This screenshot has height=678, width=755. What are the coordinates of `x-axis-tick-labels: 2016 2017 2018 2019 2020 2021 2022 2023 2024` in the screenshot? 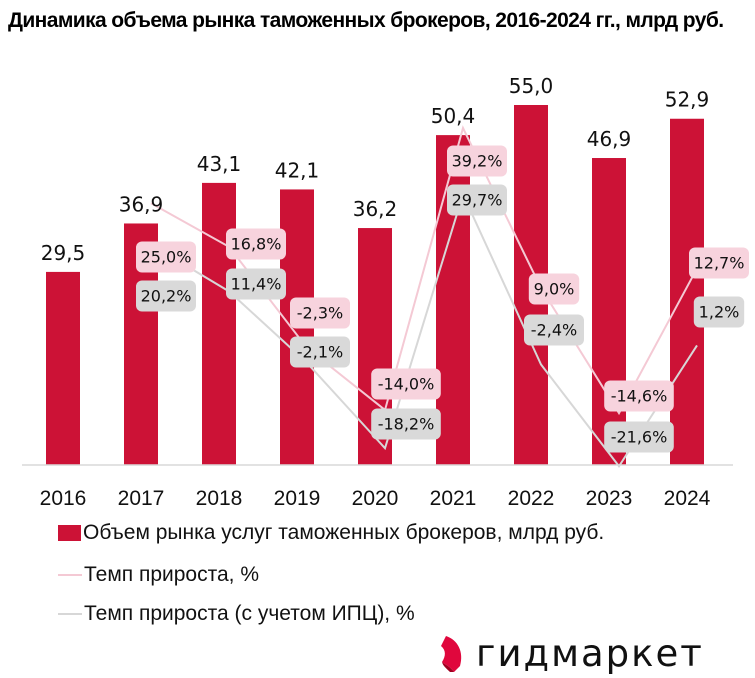 It's located at (375, 498).